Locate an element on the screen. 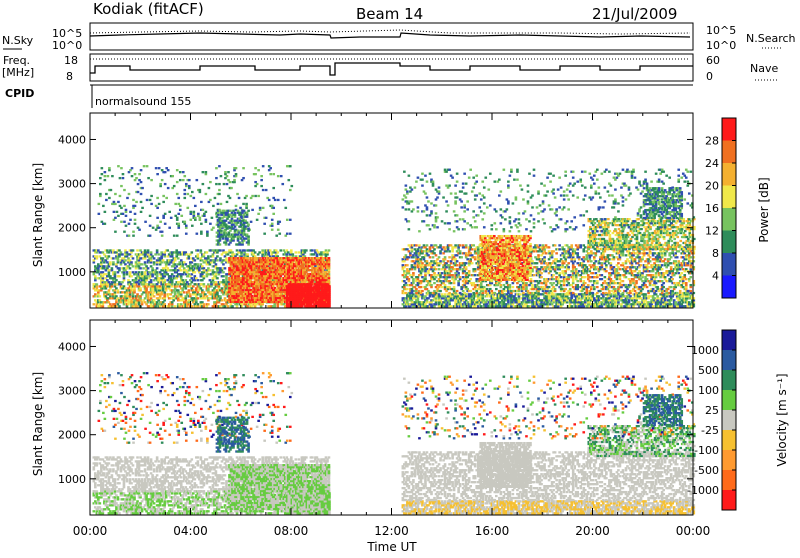 The height and width of the screenshot is (558, 800). beam-title: Beam 14 is located at coordinates (389, 14).